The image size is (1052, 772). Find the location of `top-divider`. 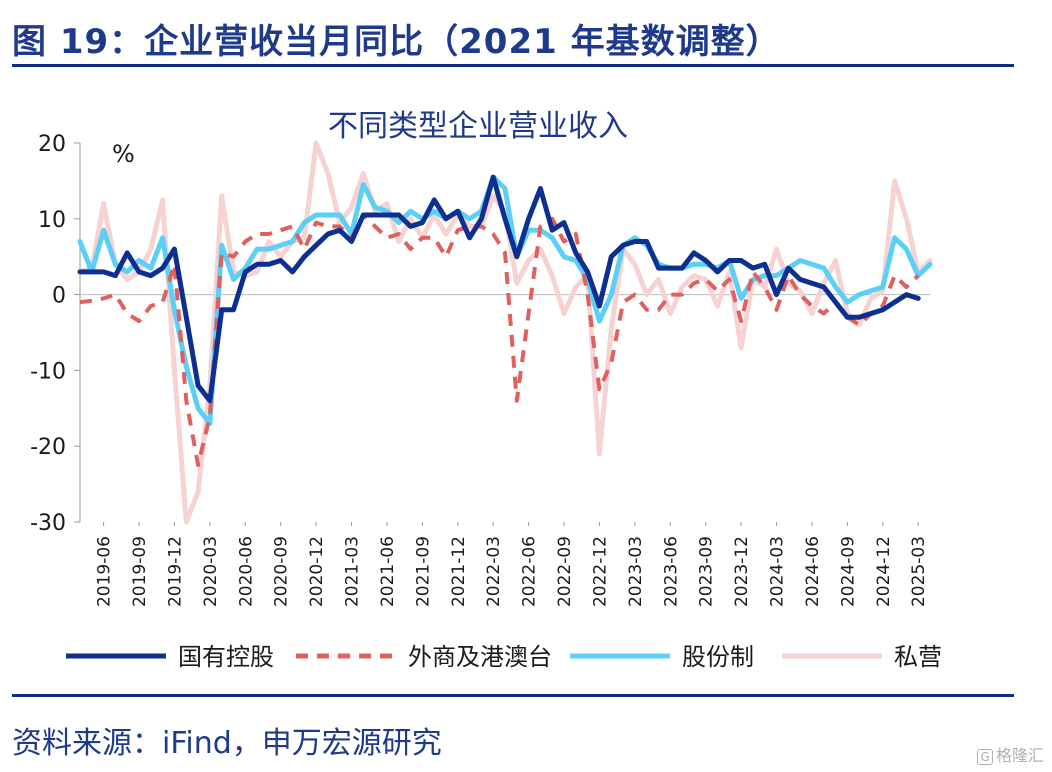

top-divider is located at coordinates (513, 65).